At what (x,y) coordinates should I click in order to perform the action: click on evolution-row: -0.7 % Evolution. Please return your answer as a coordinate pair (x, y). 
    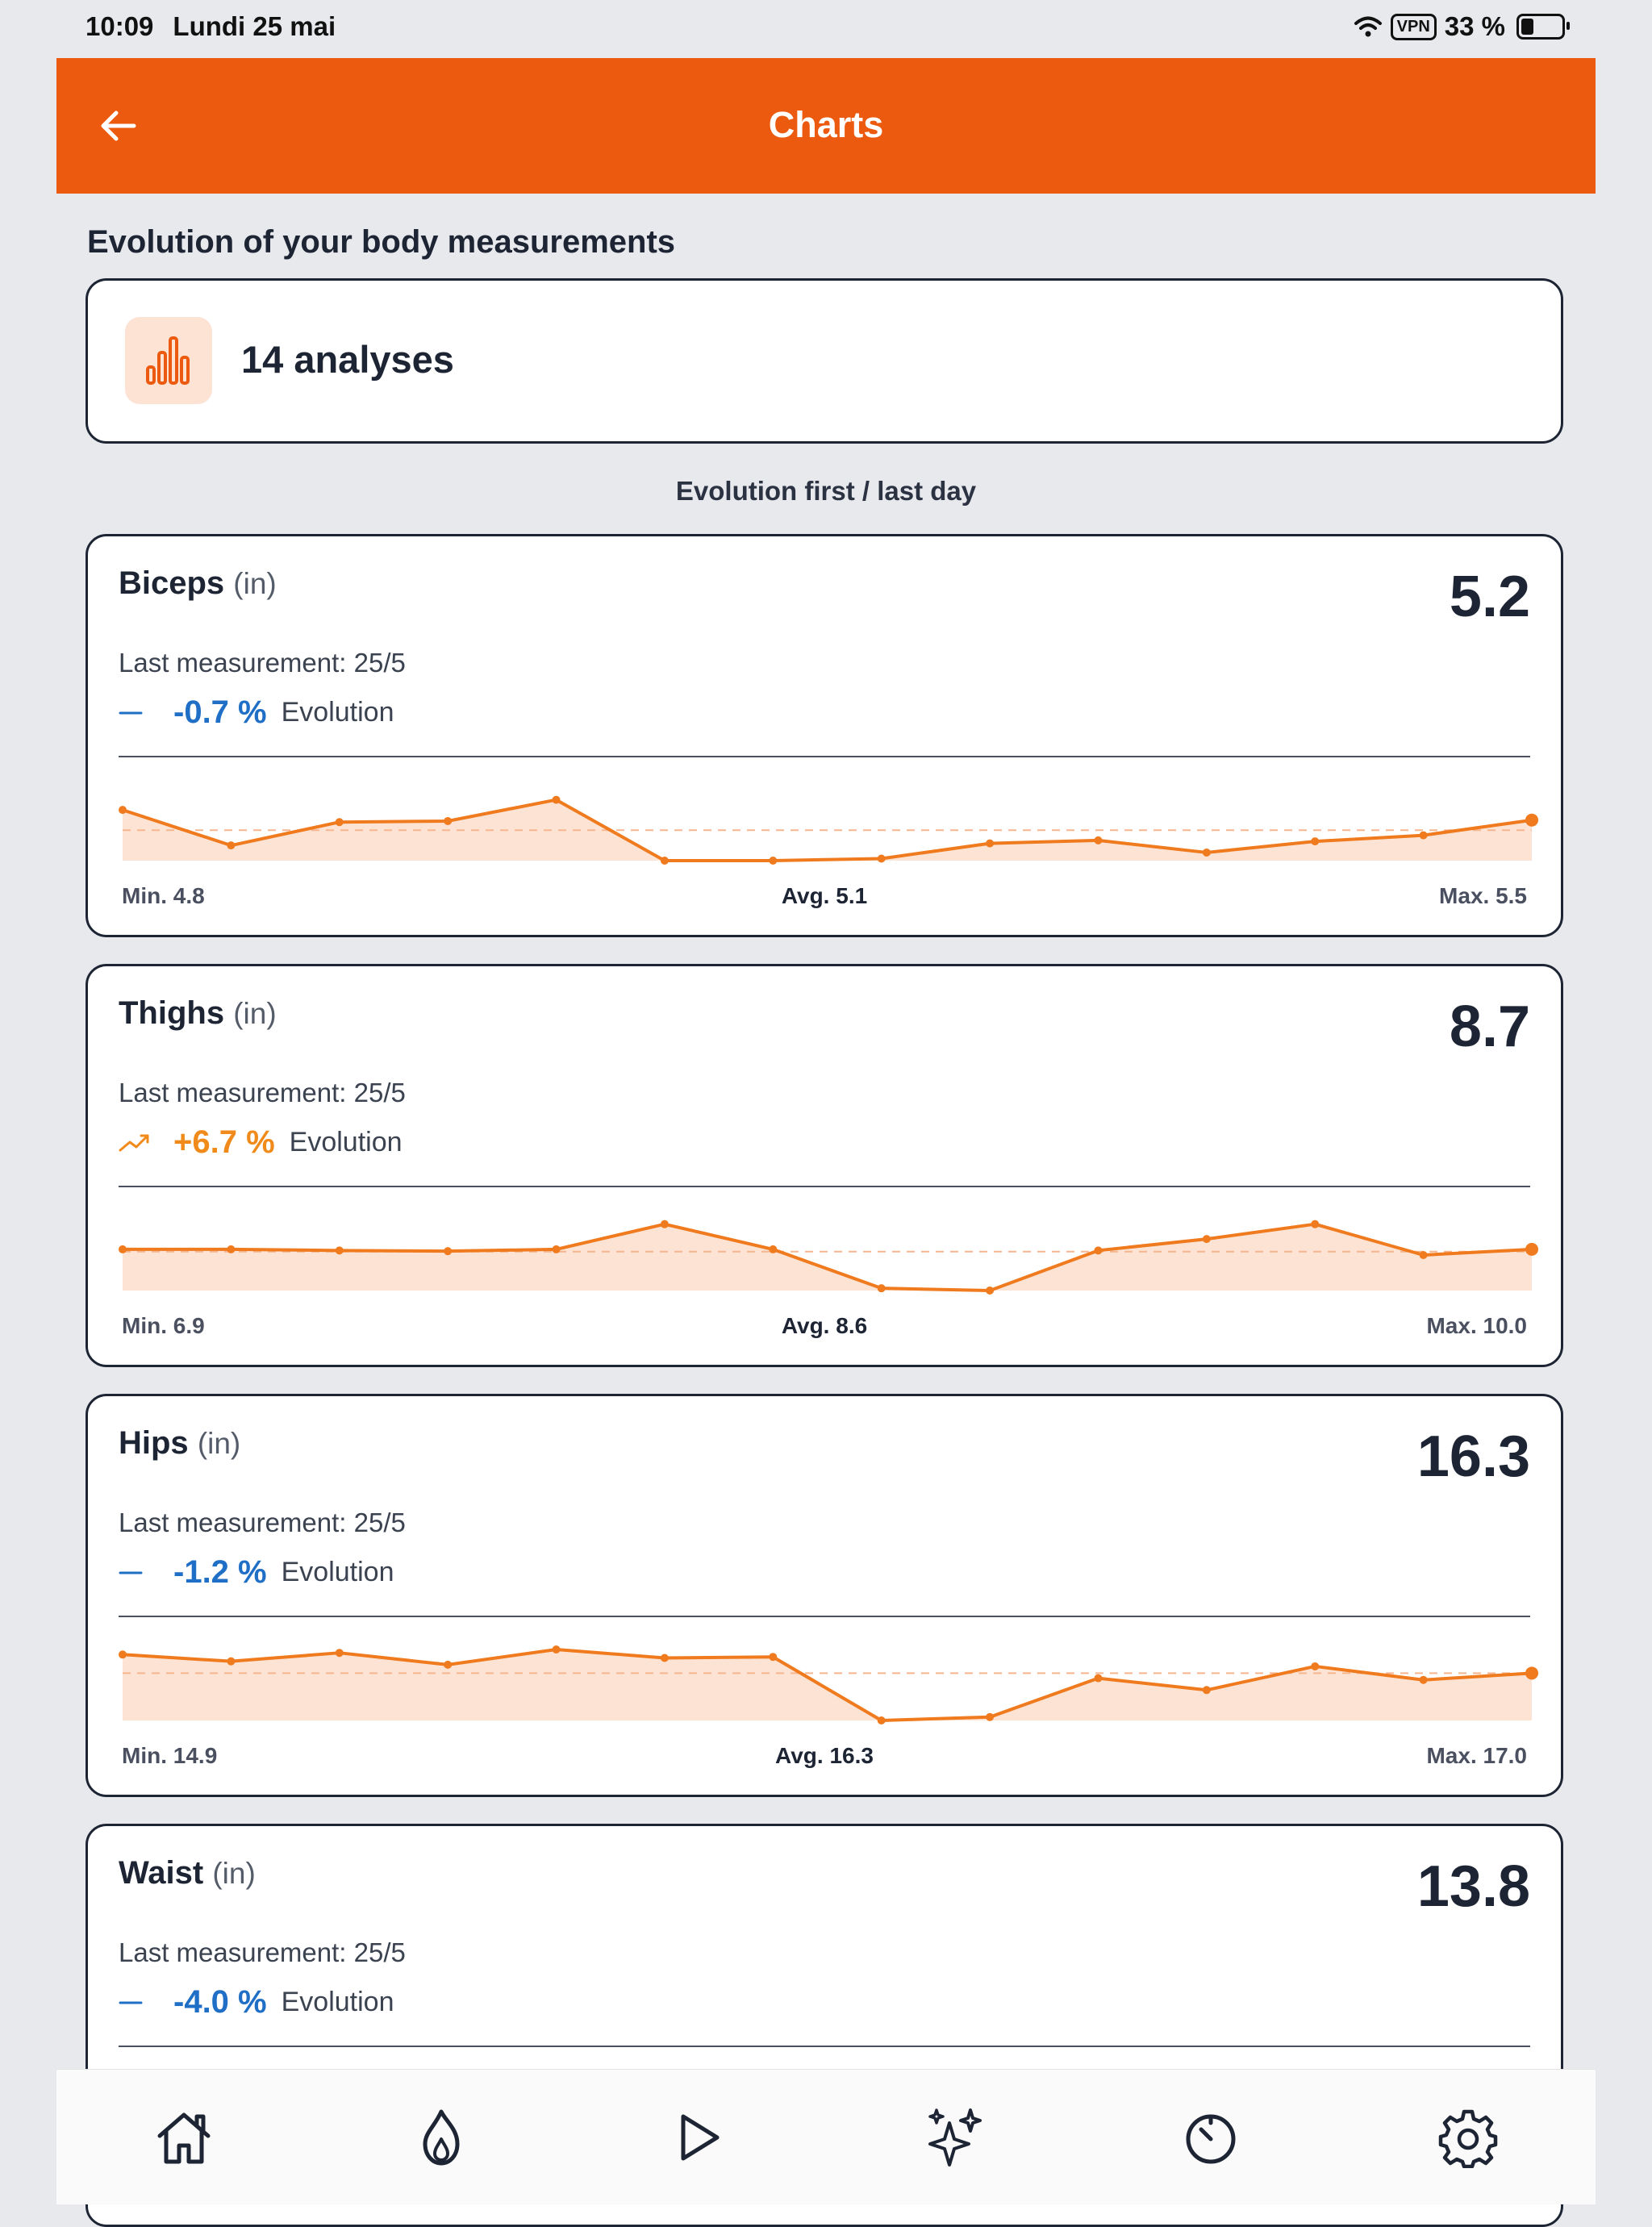
    Looking at the image, I should click on (256, 712).